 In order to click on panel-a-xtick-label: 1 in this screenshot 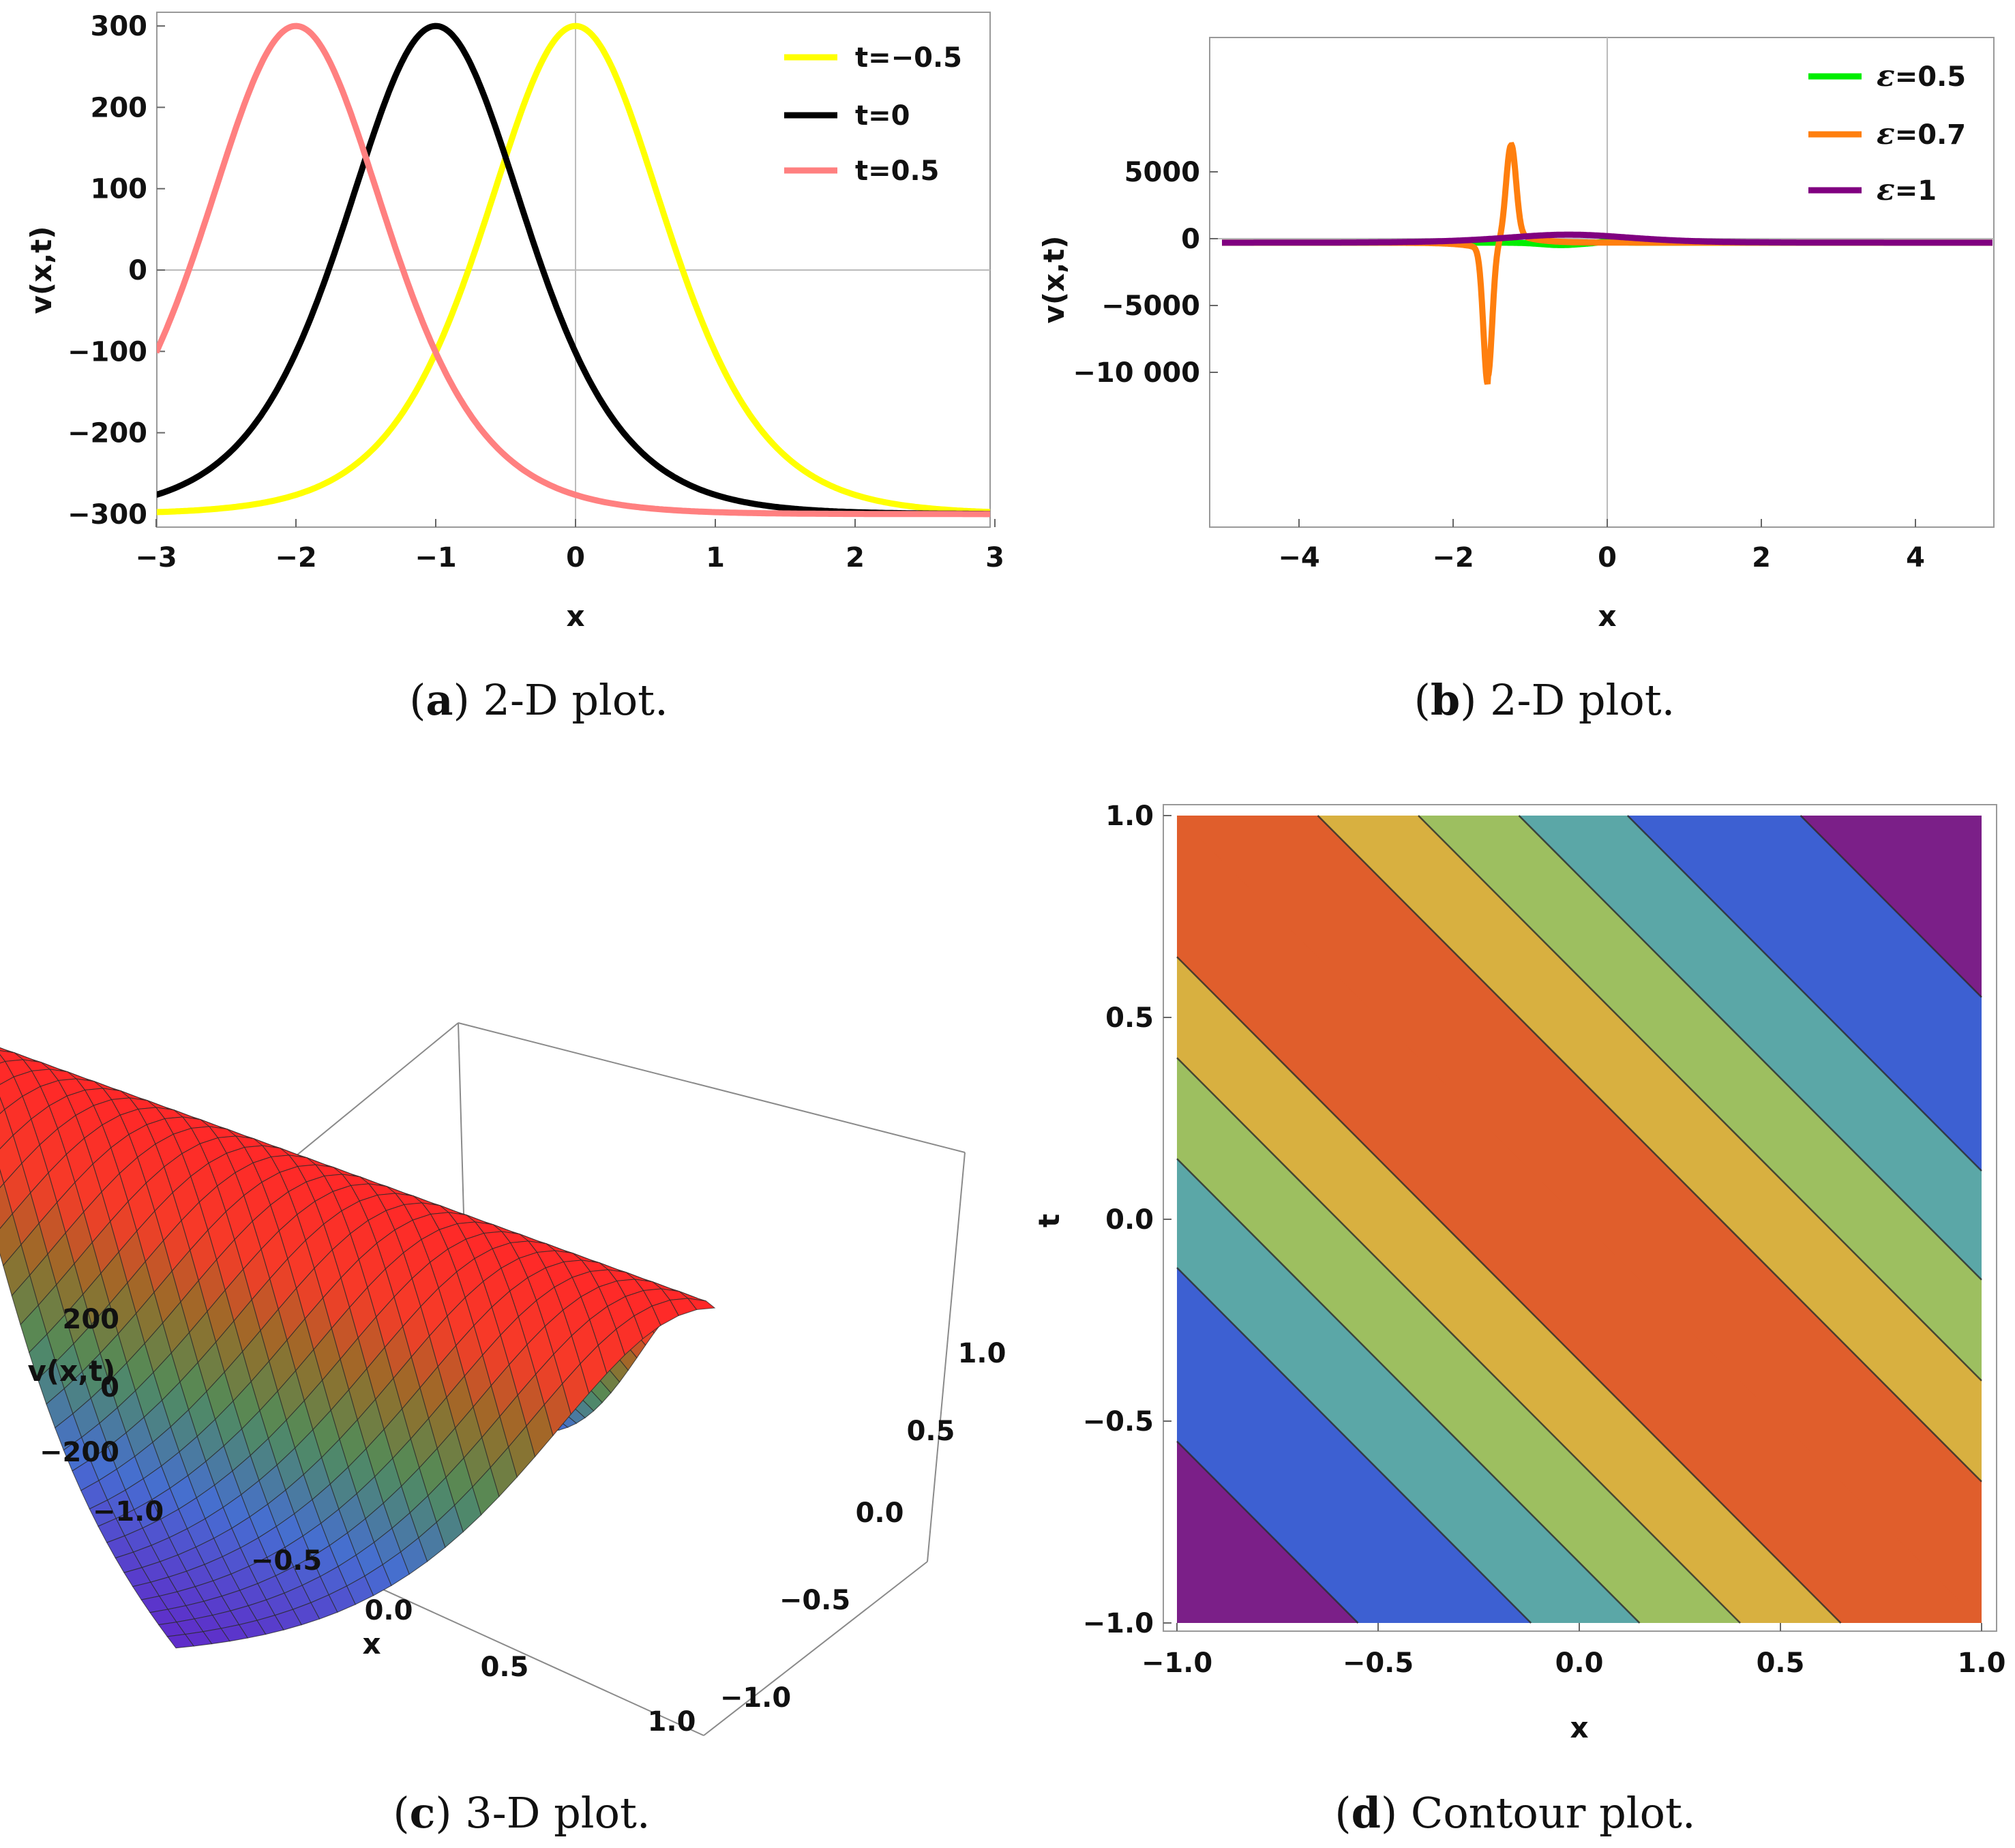, I will do `click(715, 557)`.